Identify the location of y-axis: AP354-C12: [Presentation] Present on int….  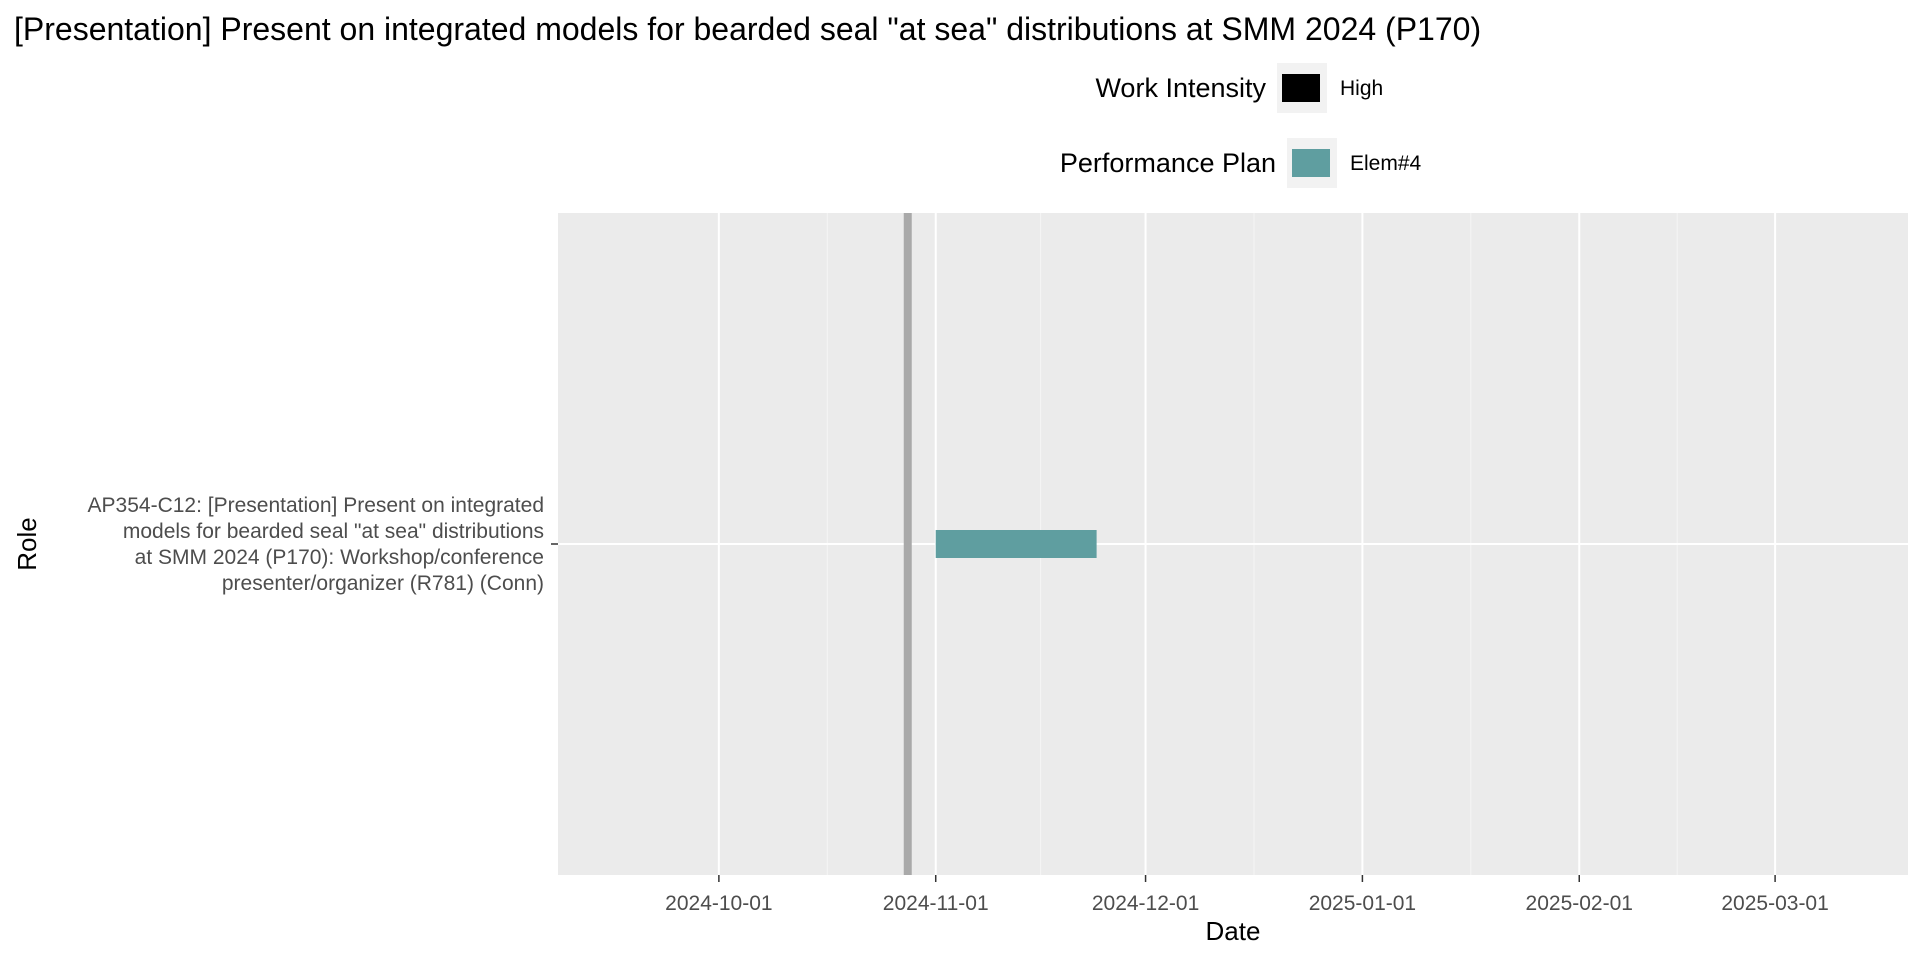
(323, 544).